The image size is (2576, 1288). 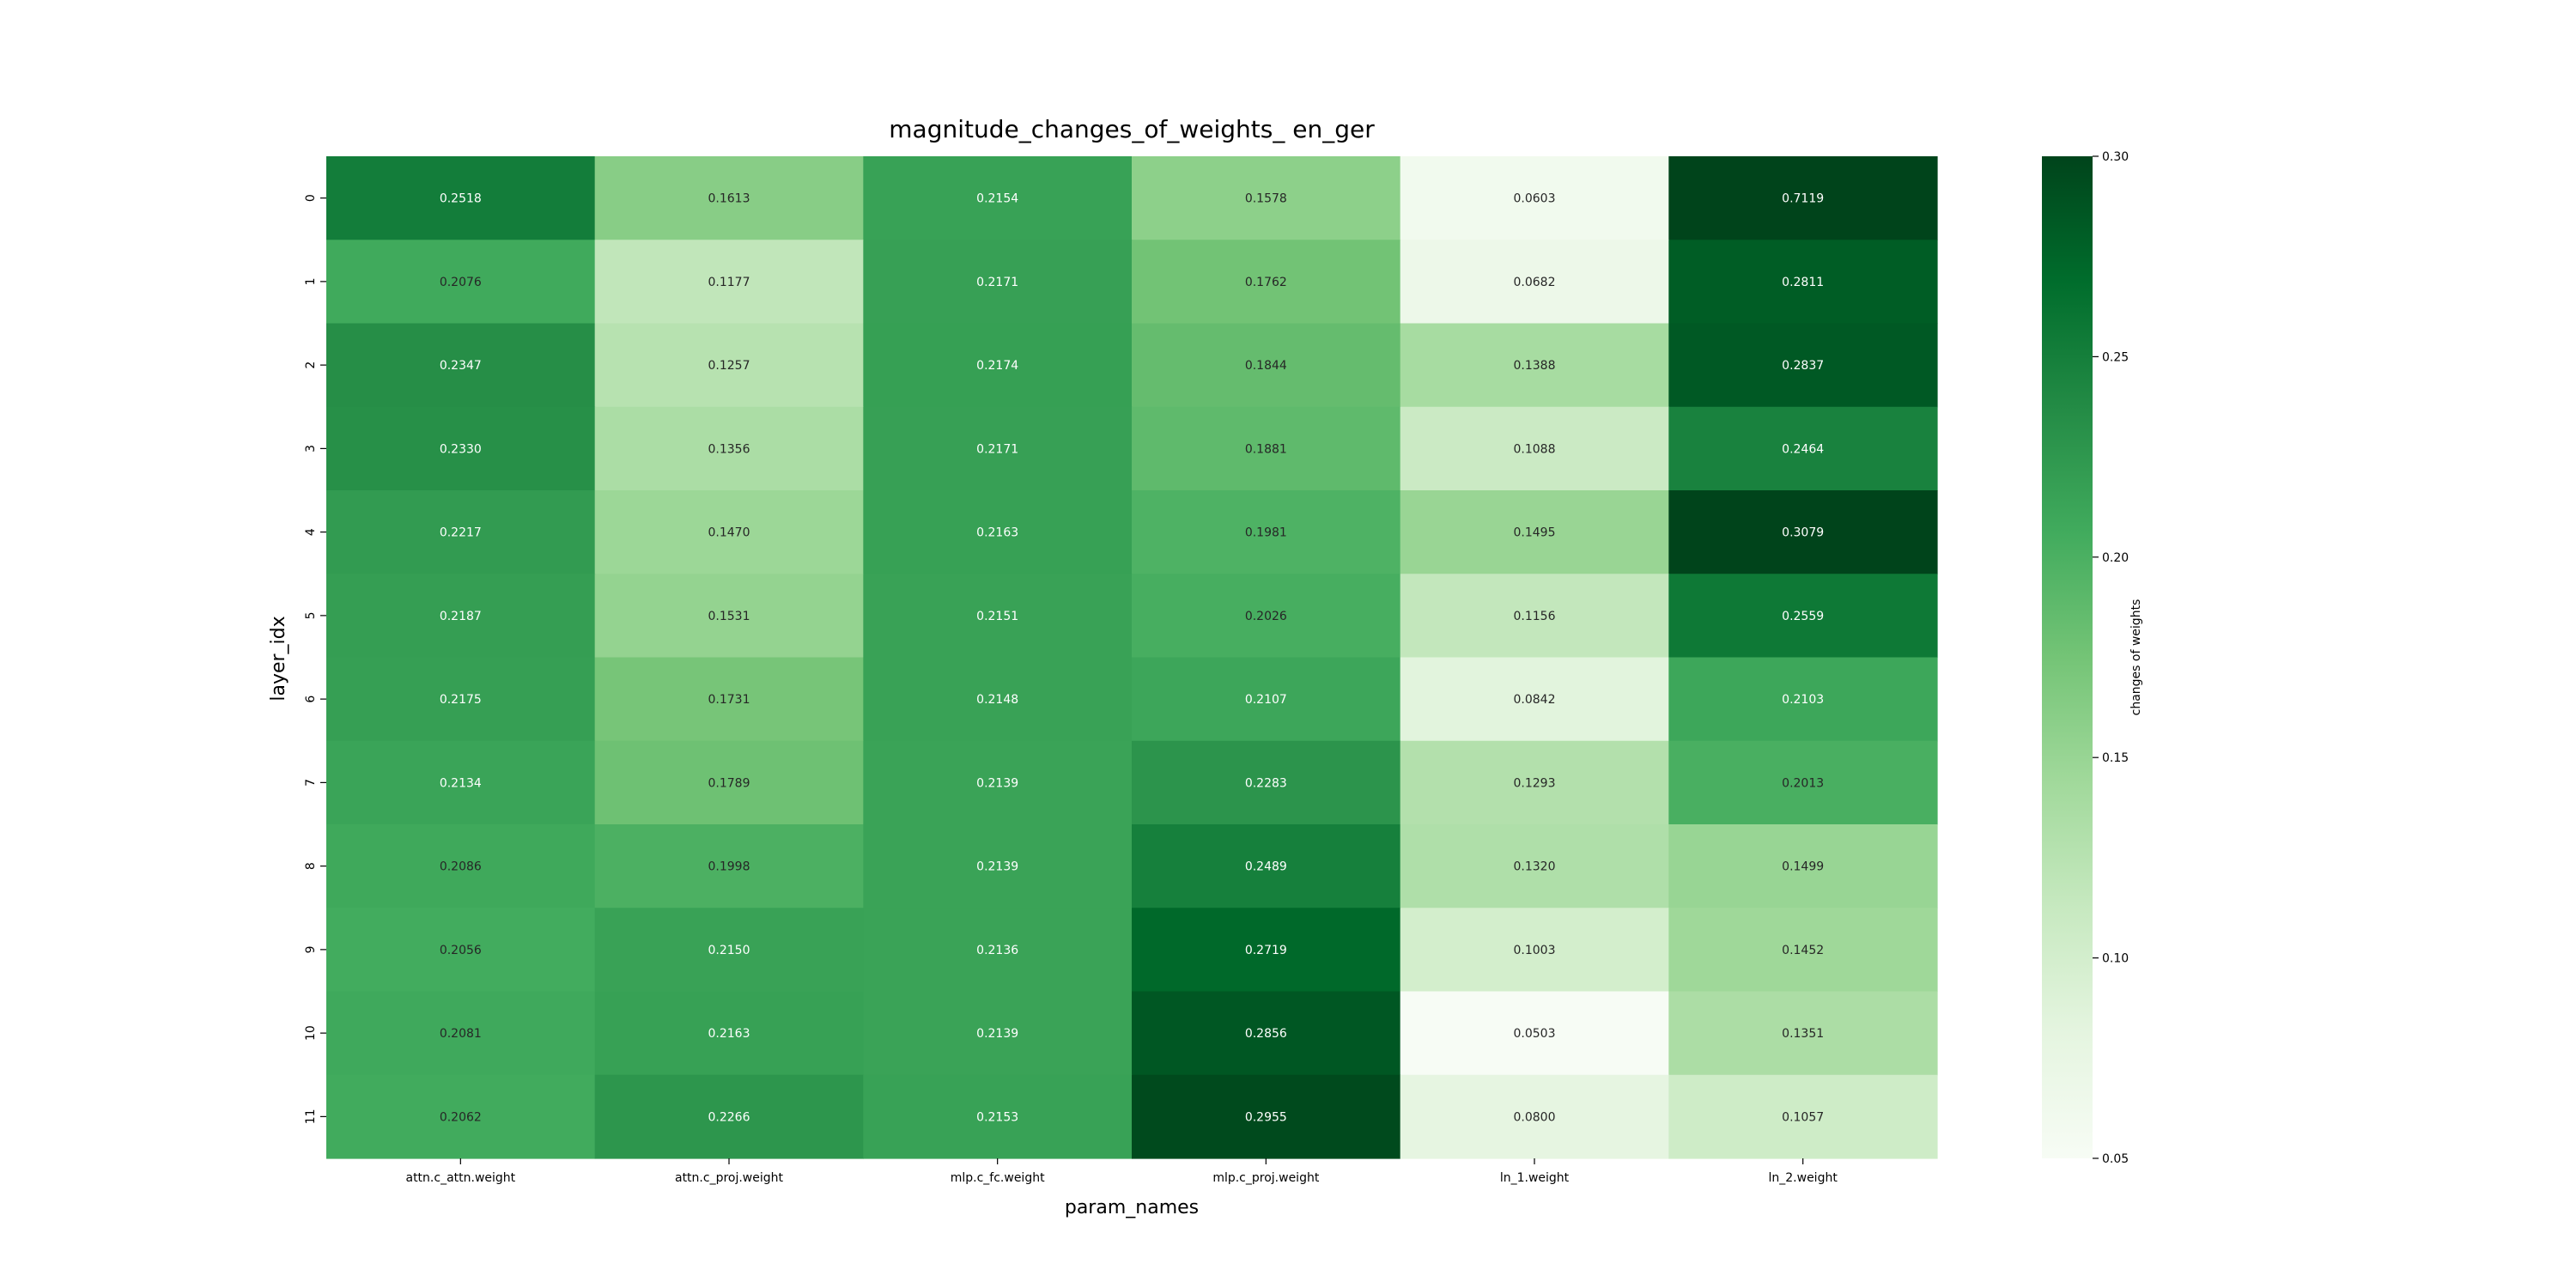 I want to click on y-tick-label: 4, so click(x=311, y=532).